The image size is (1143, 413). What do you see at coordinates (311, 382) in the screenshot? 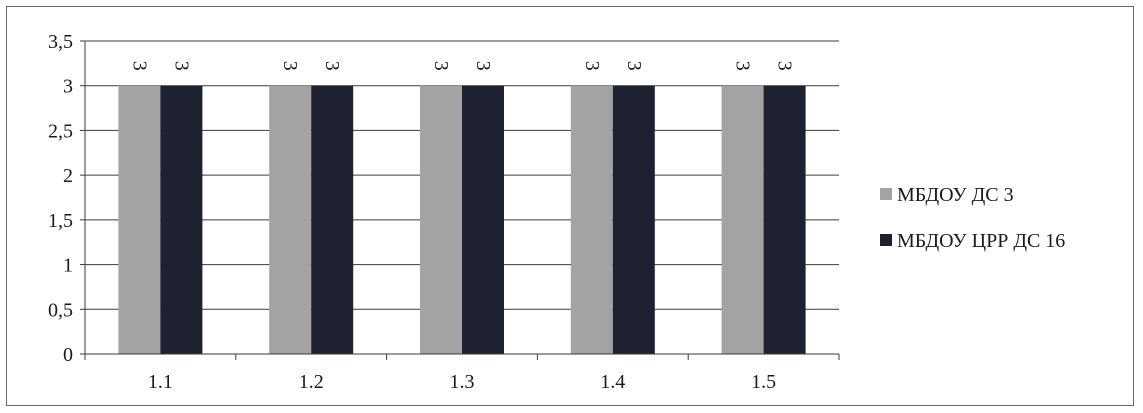
I see `x-tick-label: 1.2` at bounding box center [311, 382].